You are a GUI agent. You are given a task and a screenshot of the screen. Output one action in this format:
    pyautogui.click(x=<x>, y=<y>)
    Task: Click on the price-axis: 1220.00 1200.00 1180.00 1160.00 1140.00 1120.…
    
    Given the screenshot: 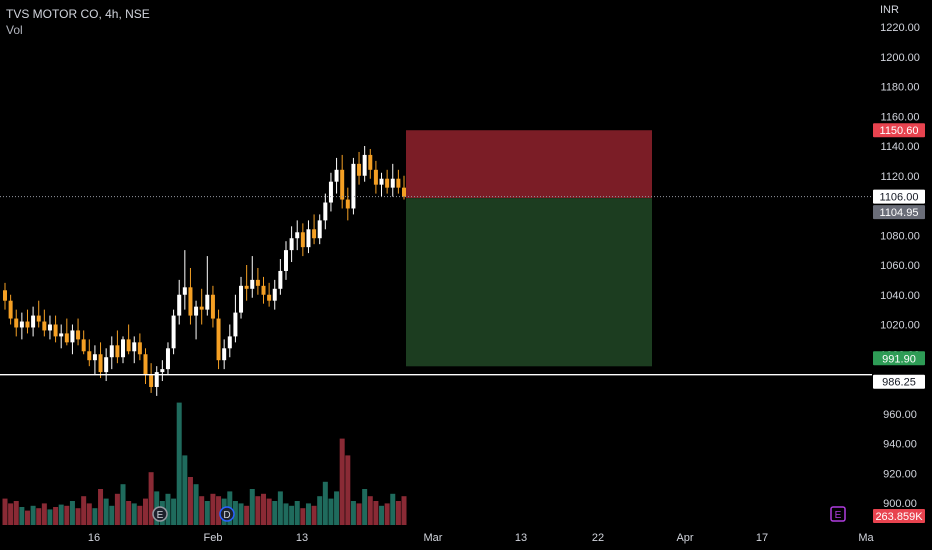 What is the action you would take?
    pyautogui.click(x=900, y=266)
    